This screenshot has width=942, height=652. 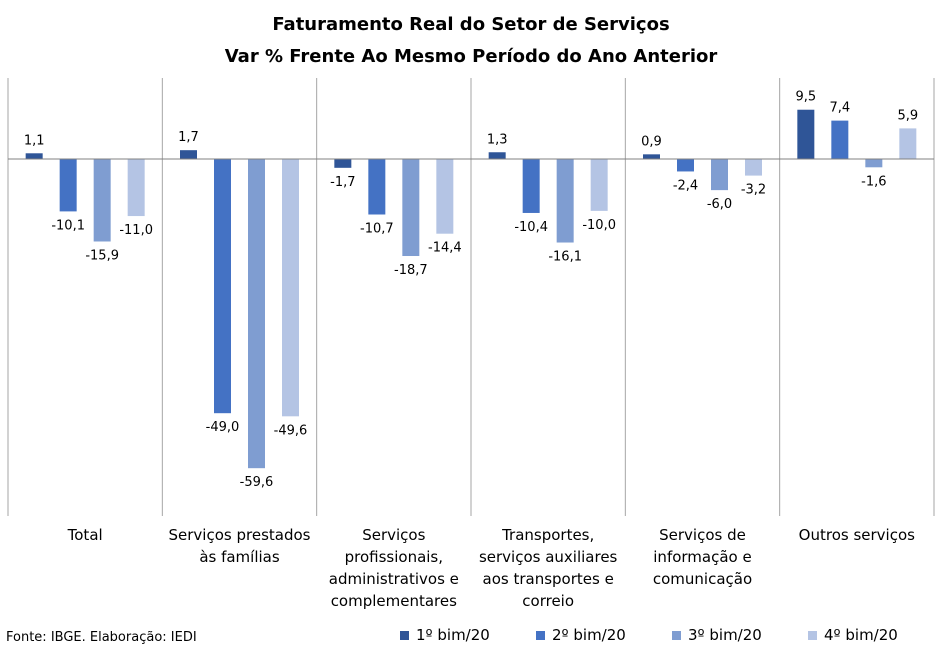 What do you see at coordinates (702, 579) in the screenshot?
I see `category-label: comunicação` at bounding box center [702, 579].